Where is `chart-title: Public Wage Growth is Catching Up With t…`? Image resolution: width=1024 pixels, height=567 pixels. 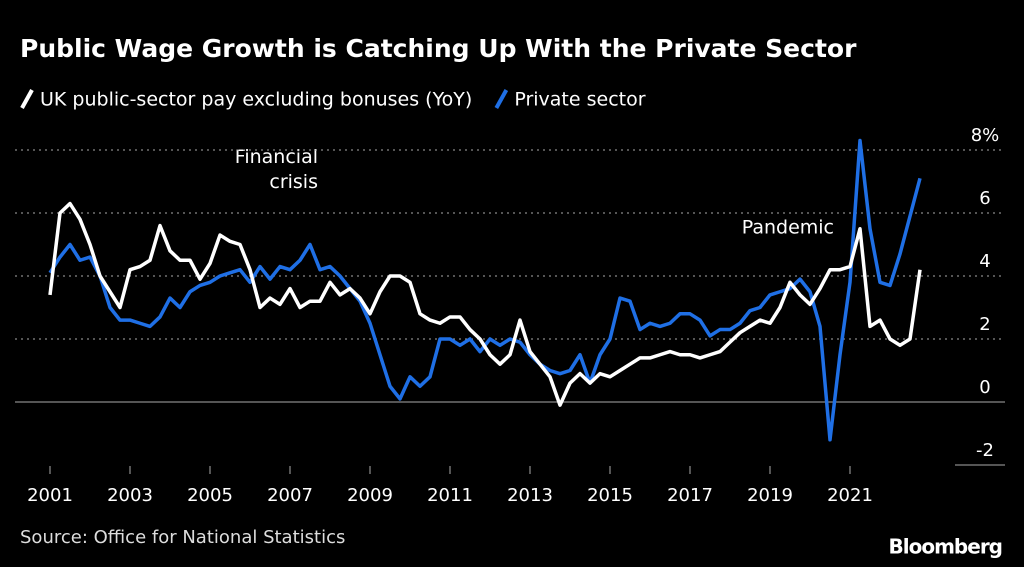 chart-title: Public Wage Growth is Catching Up With t… is located at coordinates (438, 48).